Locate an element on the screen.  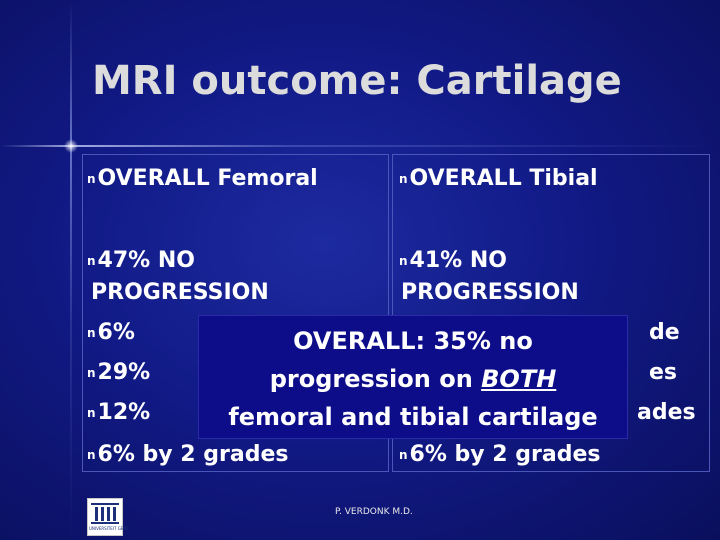
logo-text: UNIVERSITEIT GENT is located at coordinates (109, 528).